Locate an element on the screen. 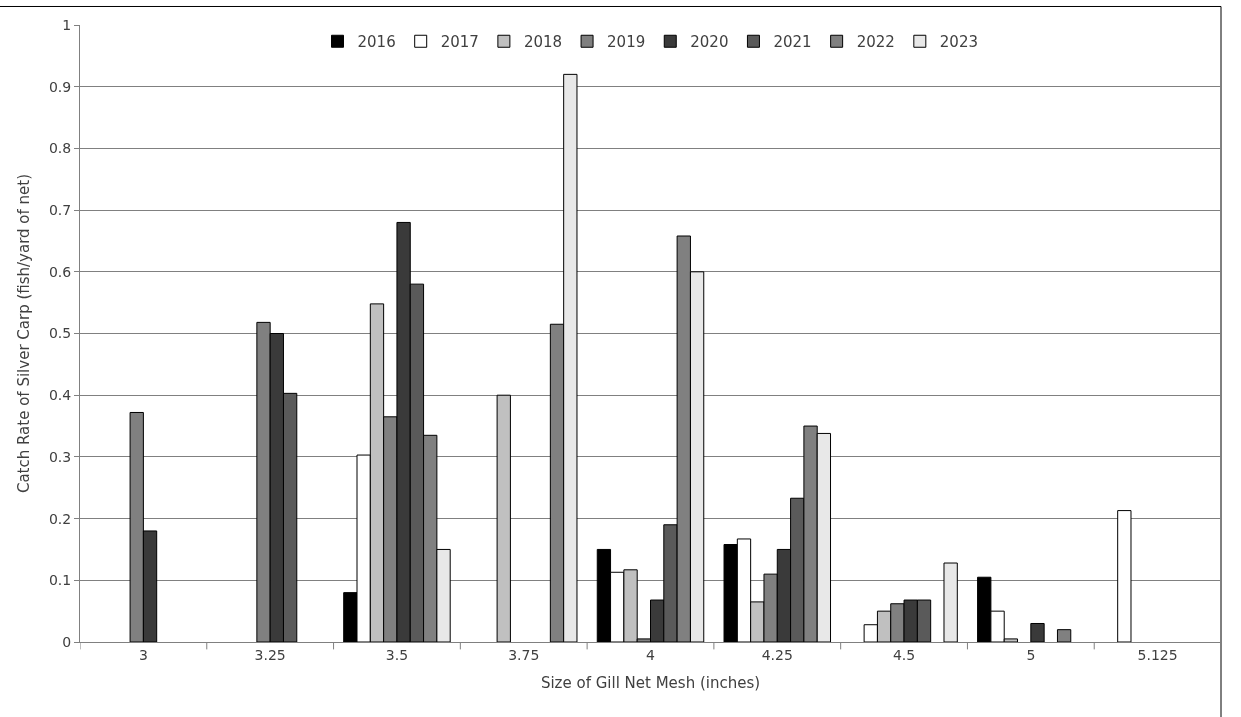  x-tick-label: 3 is located at coordinates (143, 654).